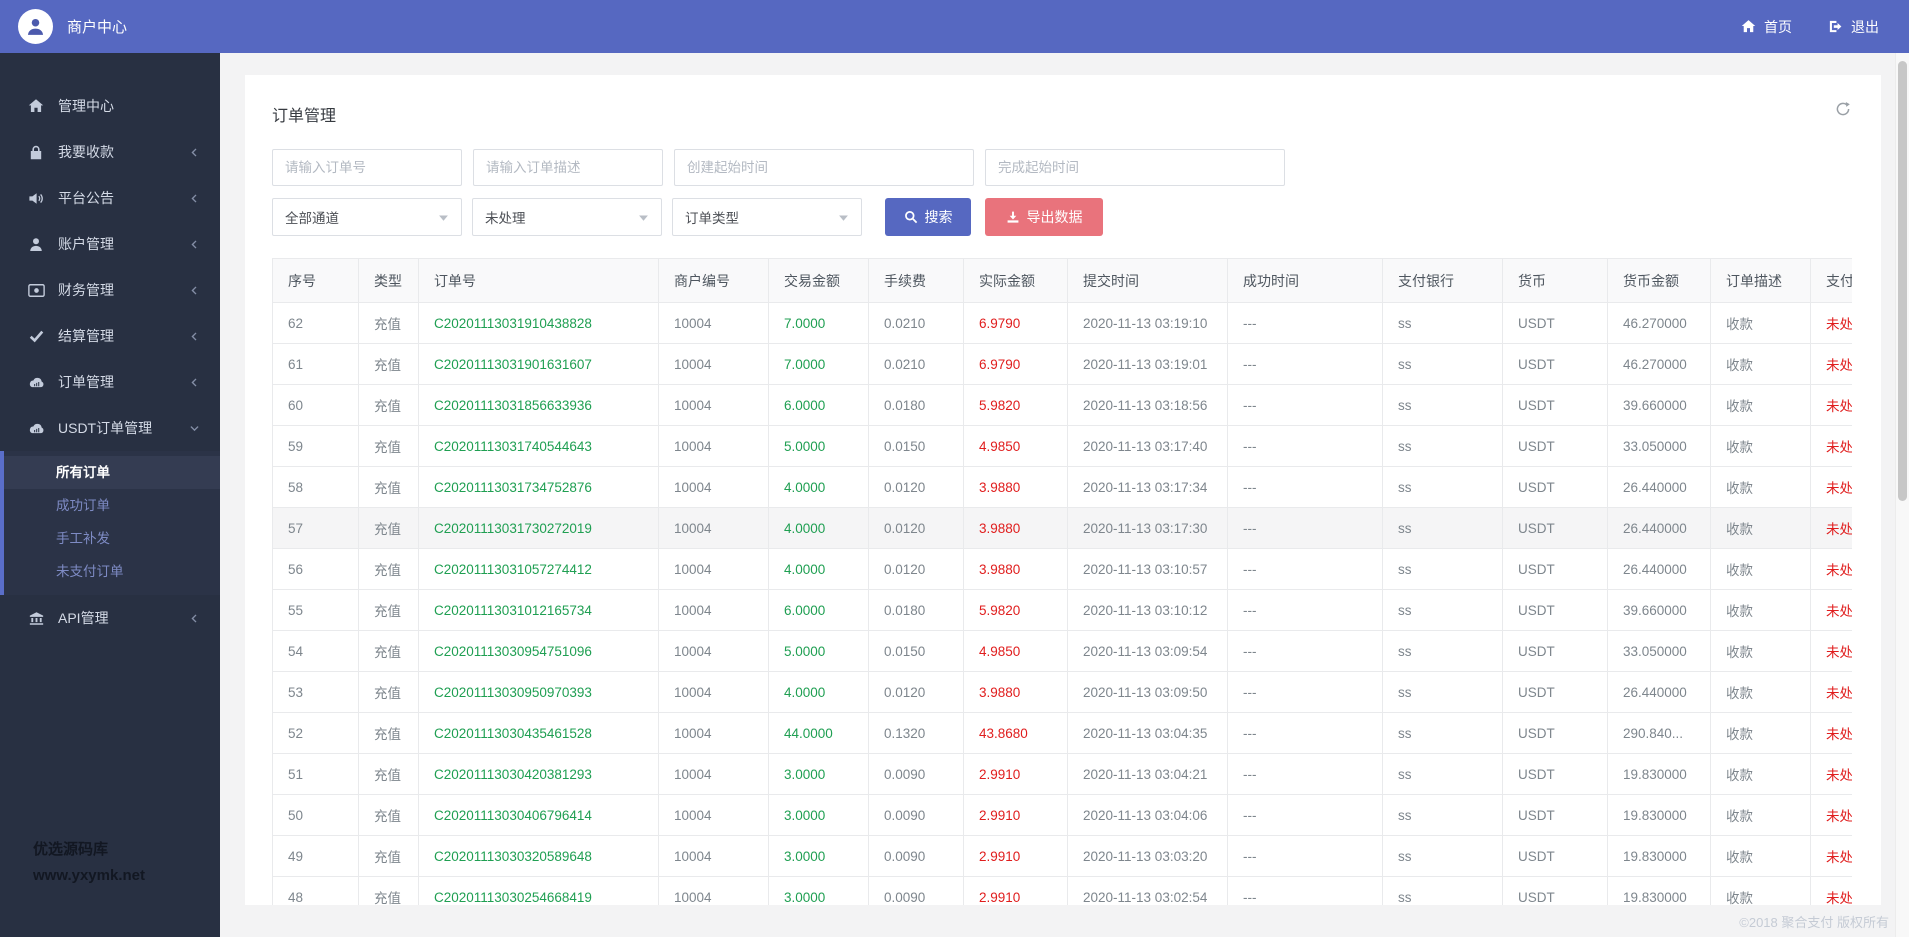 The height and width of the screenshot is (937, 1909). What do you see at coordinates (1147, 651) in the screenshot?
I see `cell-提交时间: 2020-11-13 03:09:54` at bounding box center [1147, 651].